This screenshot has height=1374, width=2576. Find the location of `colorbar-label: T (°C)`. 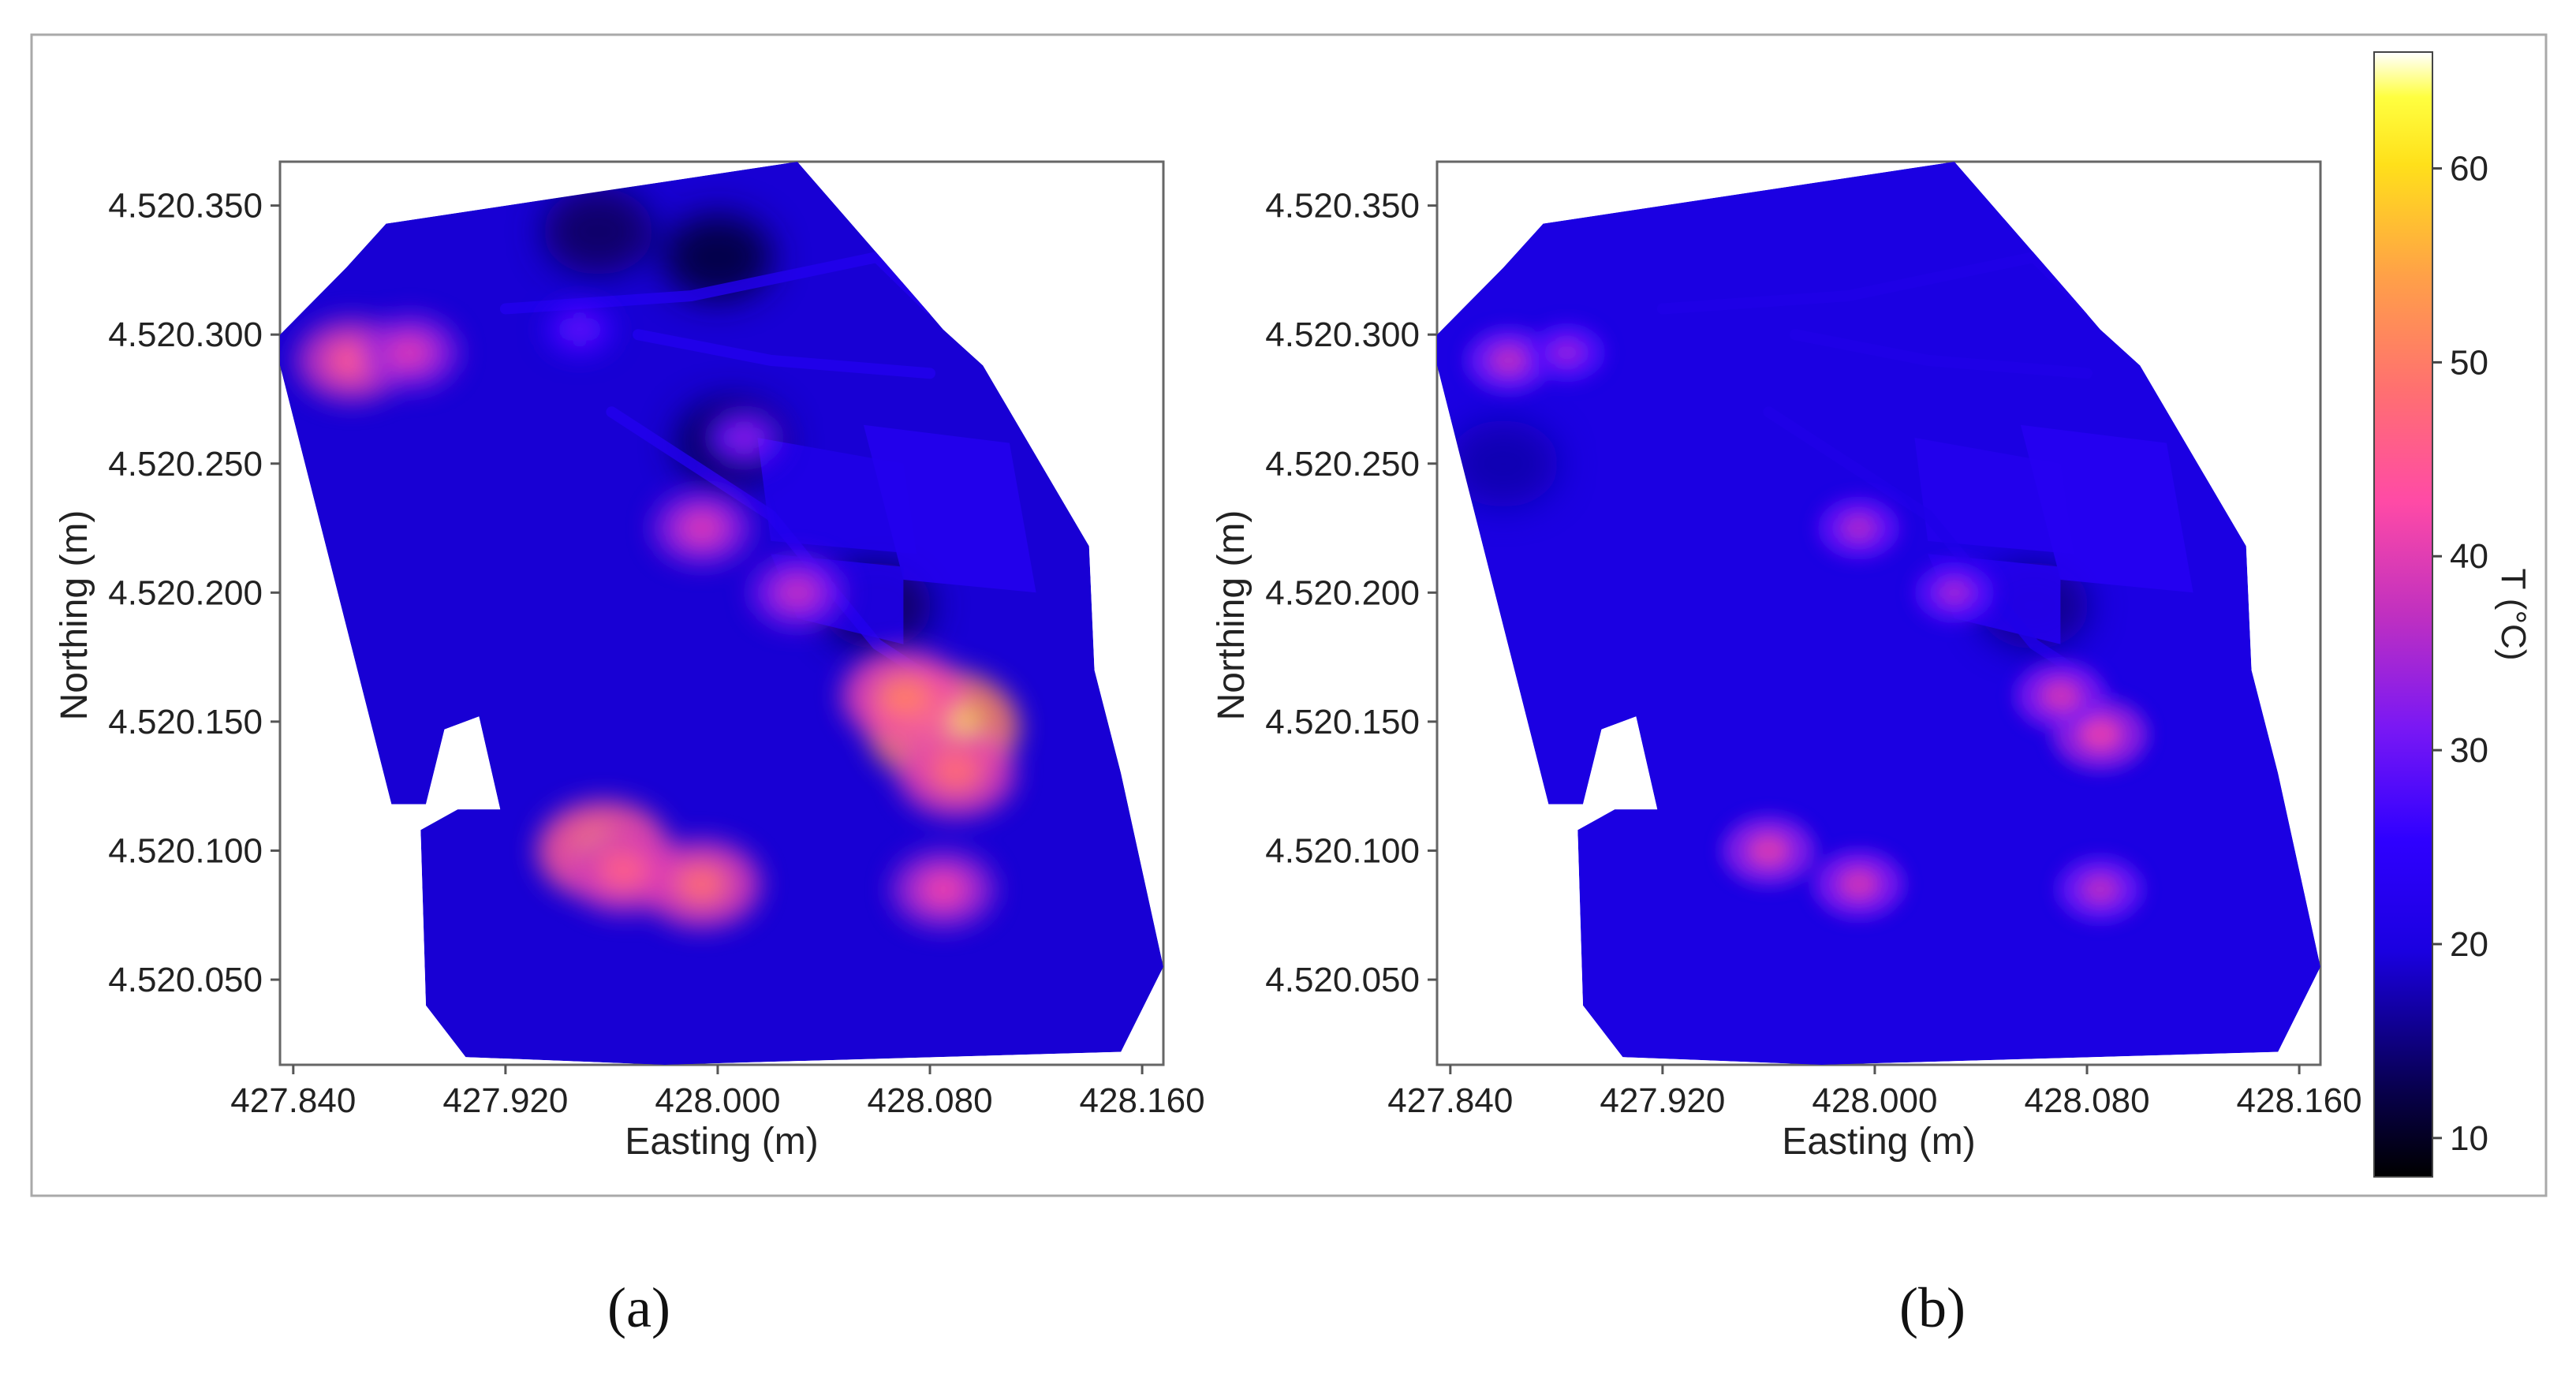

colorbar-label: T (°C) is located at coordinates (2513, 615).